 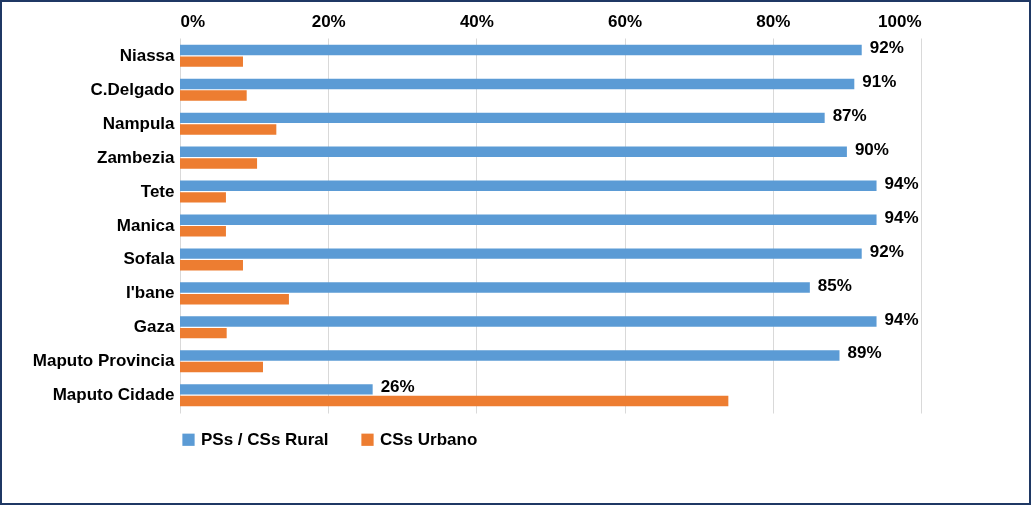 What do you see at coordinates (864, 353) in the screenshot?
I see `data-label: 89%` at bounding box center [864, 353].